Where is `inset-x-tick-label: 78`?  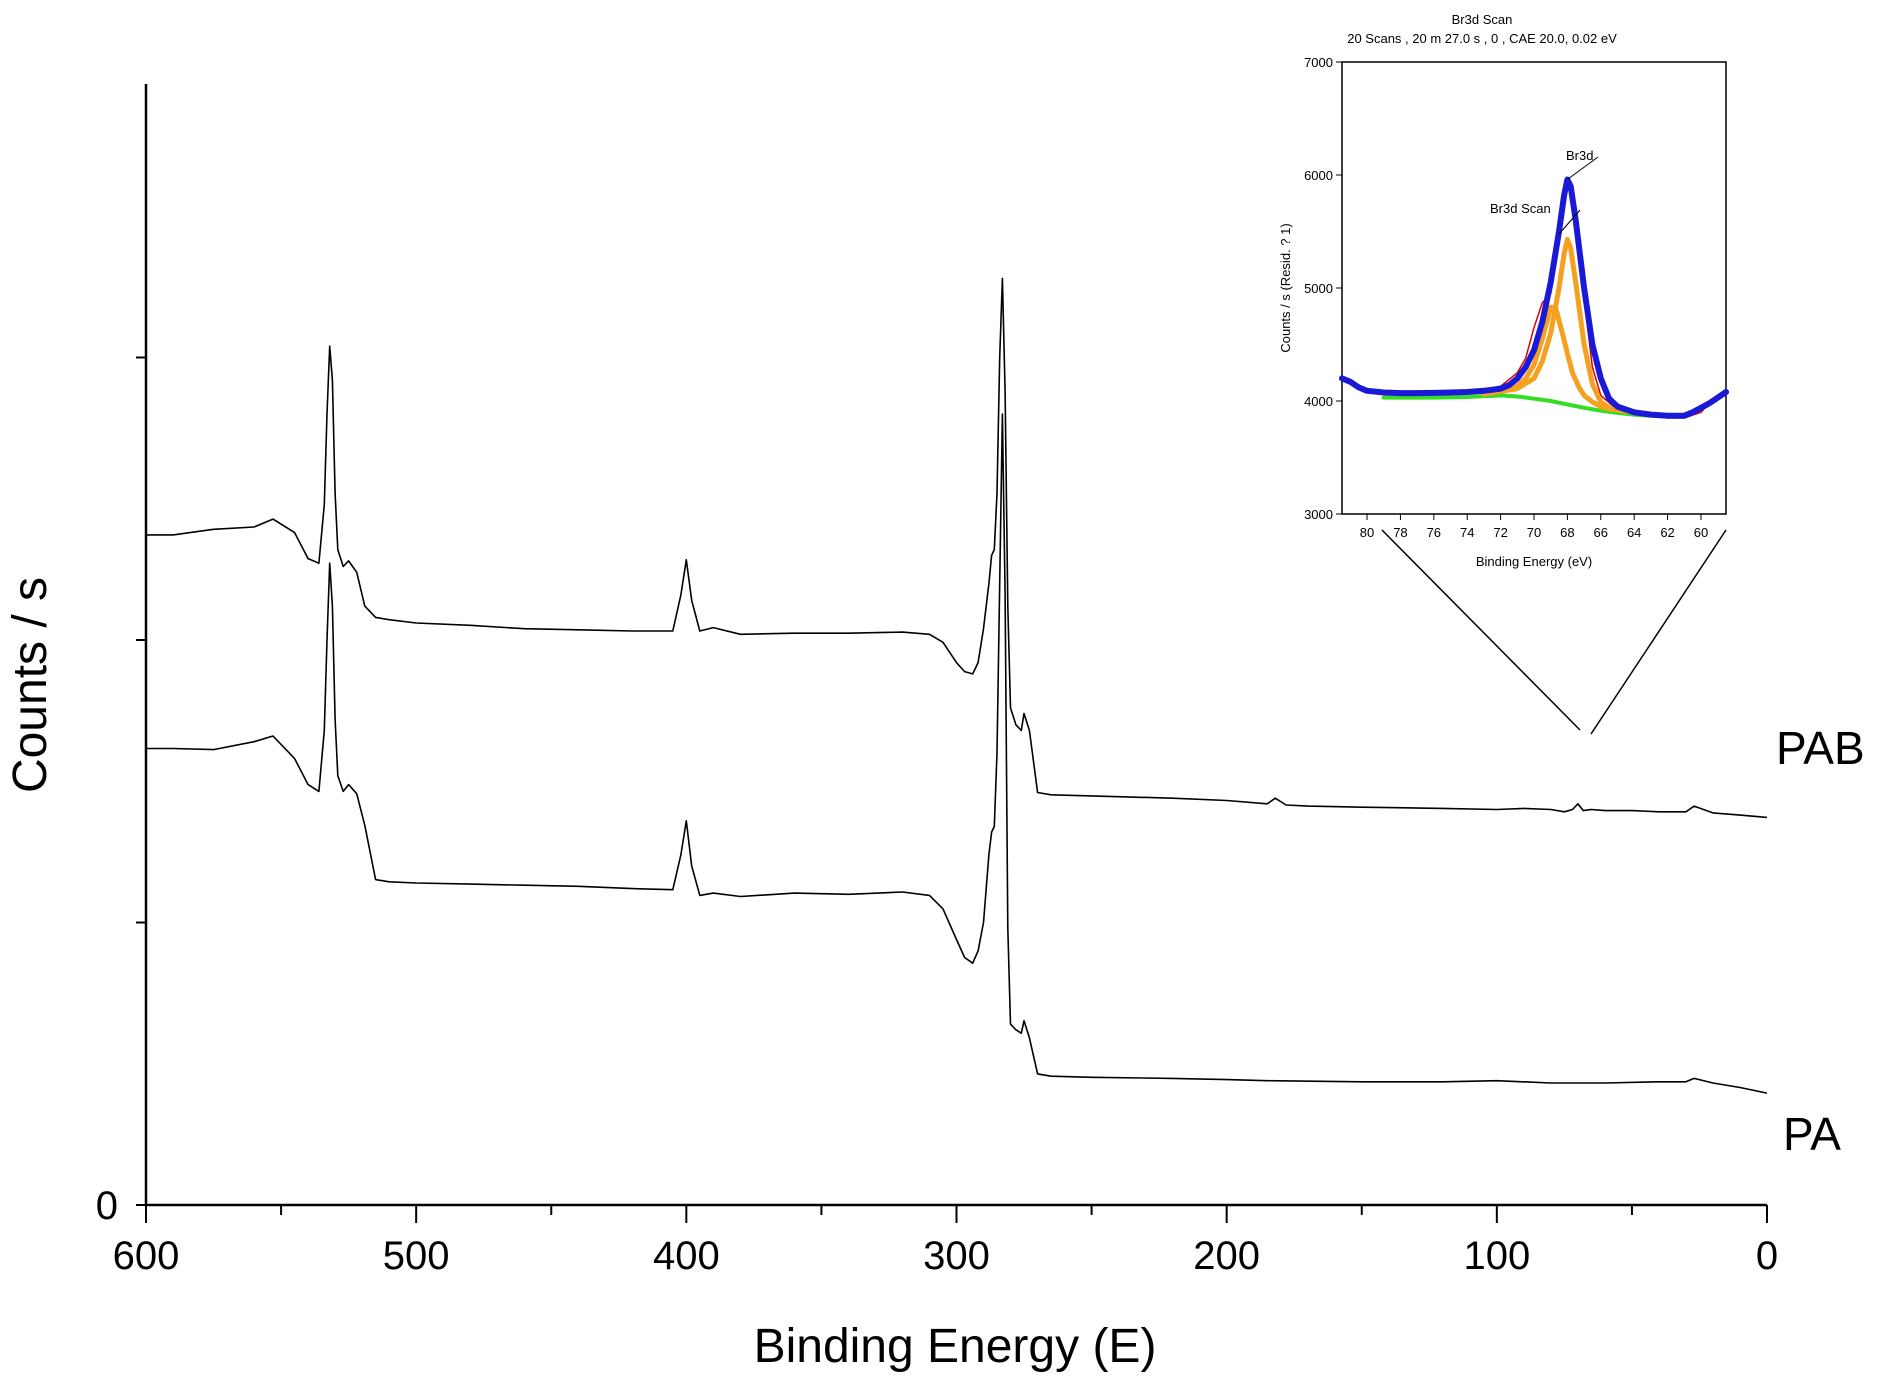
inset-x-tick-label: 78 is located at coordinates (1400, 532).